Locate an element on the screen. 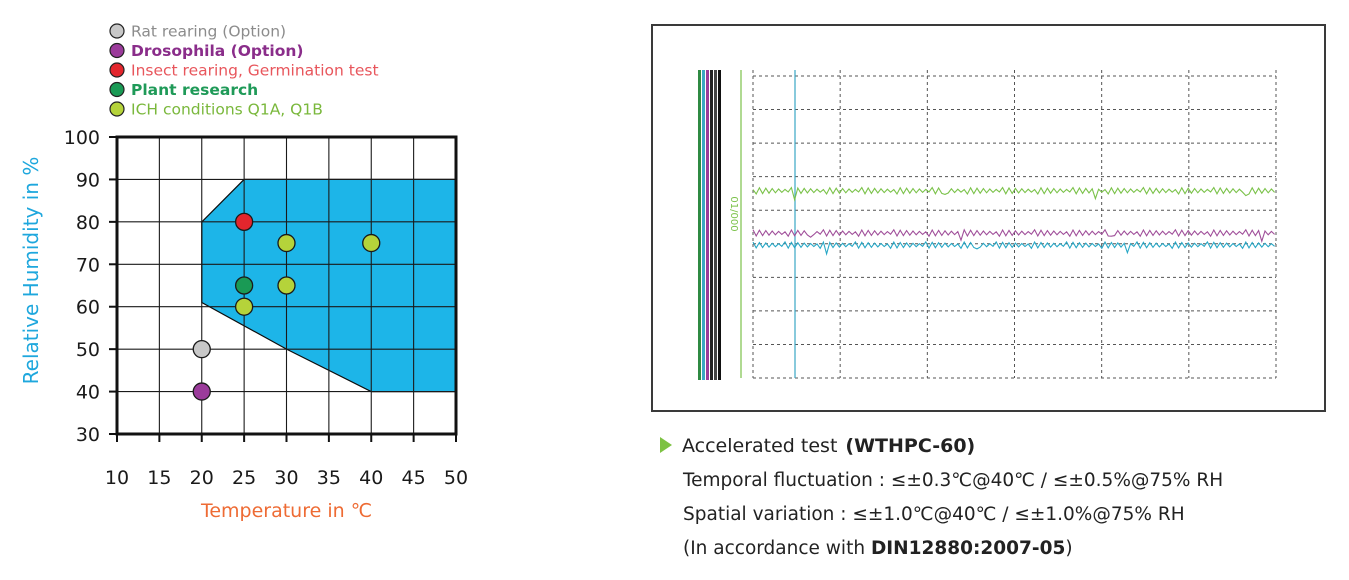  recorder-edge-bars is located at coordinates (709, 225).